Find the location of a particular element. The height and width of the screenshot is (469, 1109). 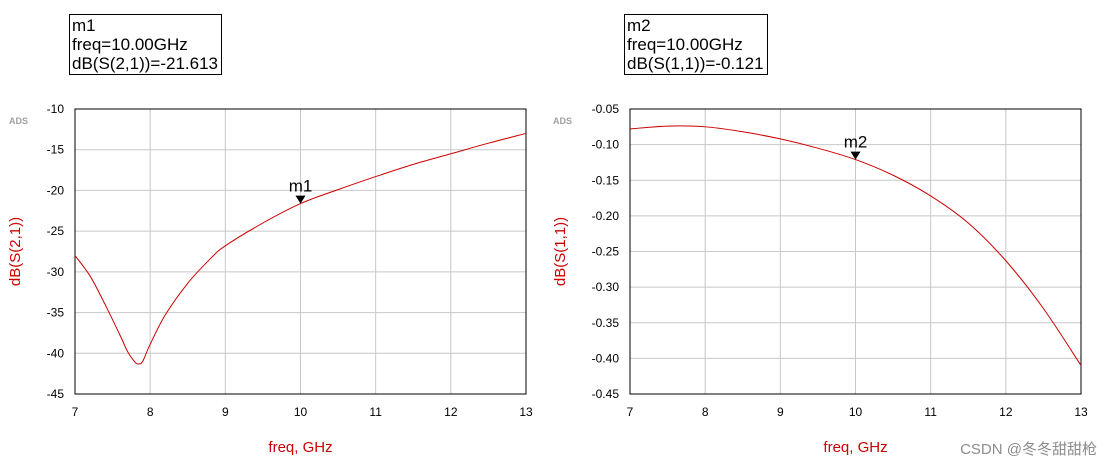

watermark: CSDN @冬冬甜甜枪 is located at coordinates (1028, 449).